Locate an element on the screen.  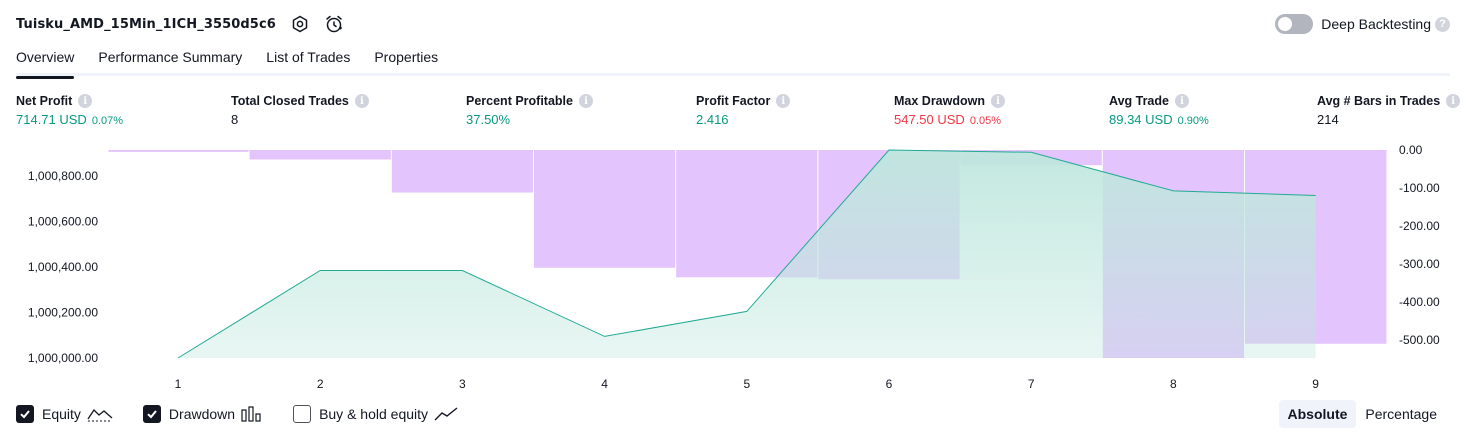
right-axis: 0.00 -100.00 -200.00 -300.00 -400.00 -500.00 is located at coordinates (1419, 245).